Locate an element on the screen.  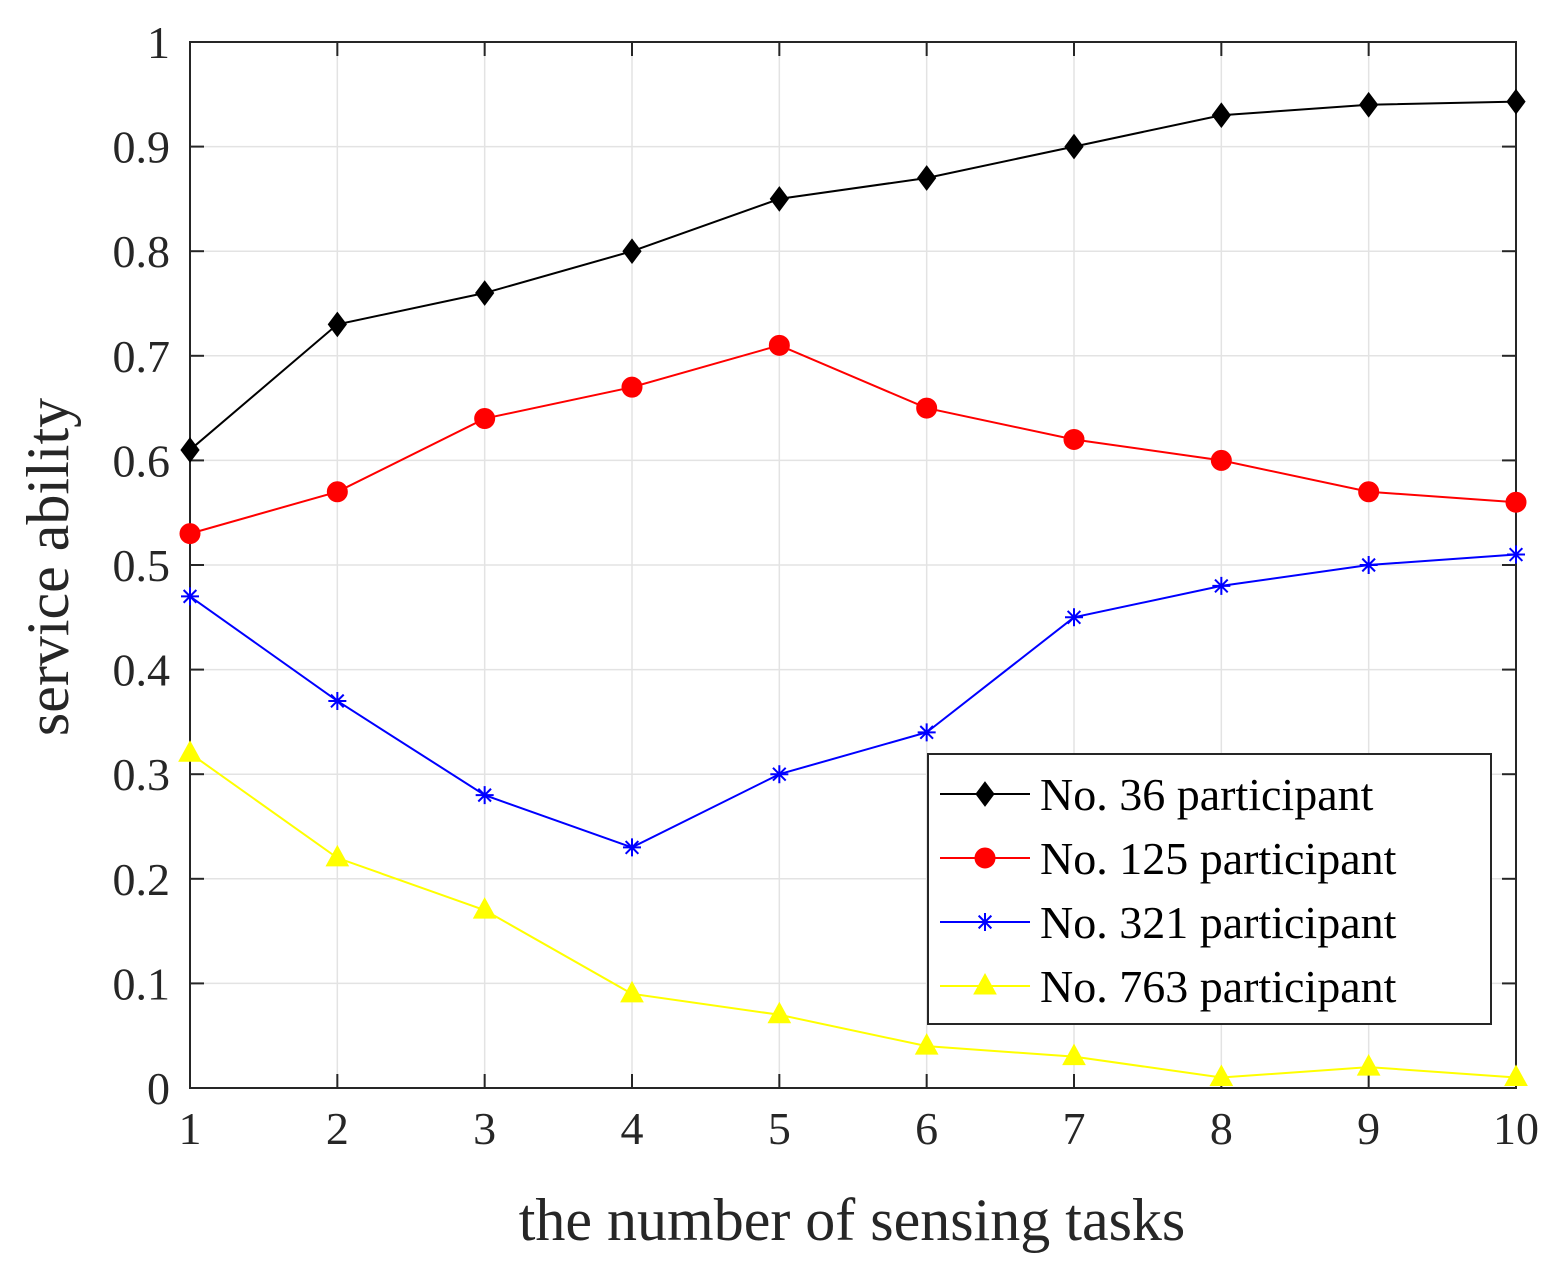
legend-item: No. 763 participant is located at coordinates (1168, 986).